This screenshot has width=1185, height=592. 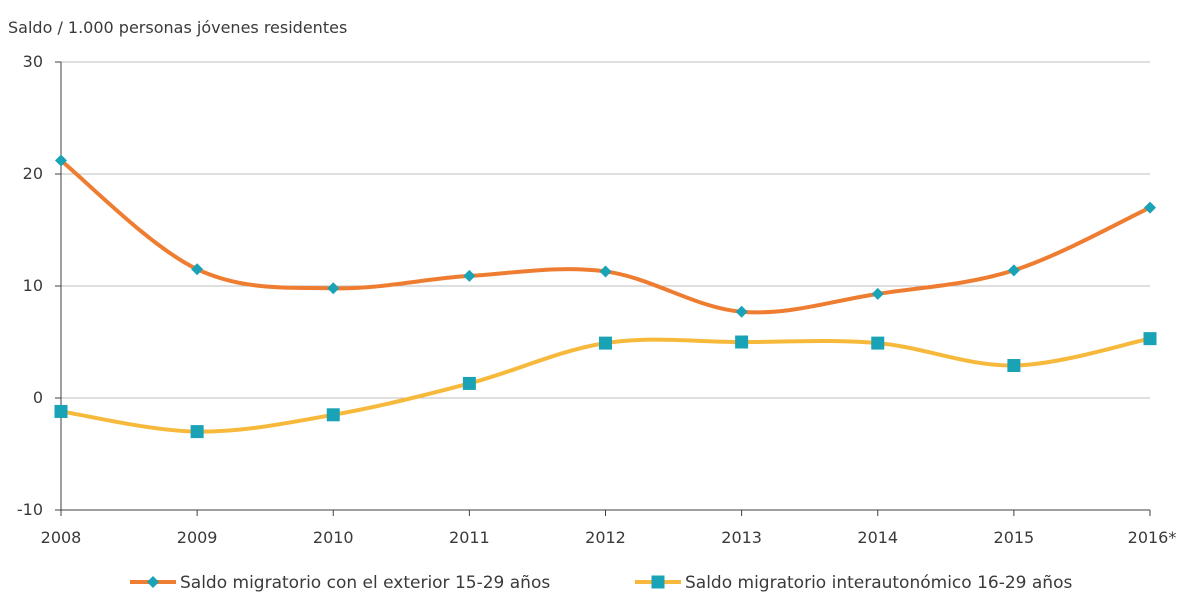 What do you see at coordinates (1152, 537) in the screenshot?
I see `x-tick-label: 2016*` at bounding box center [1152, 537].